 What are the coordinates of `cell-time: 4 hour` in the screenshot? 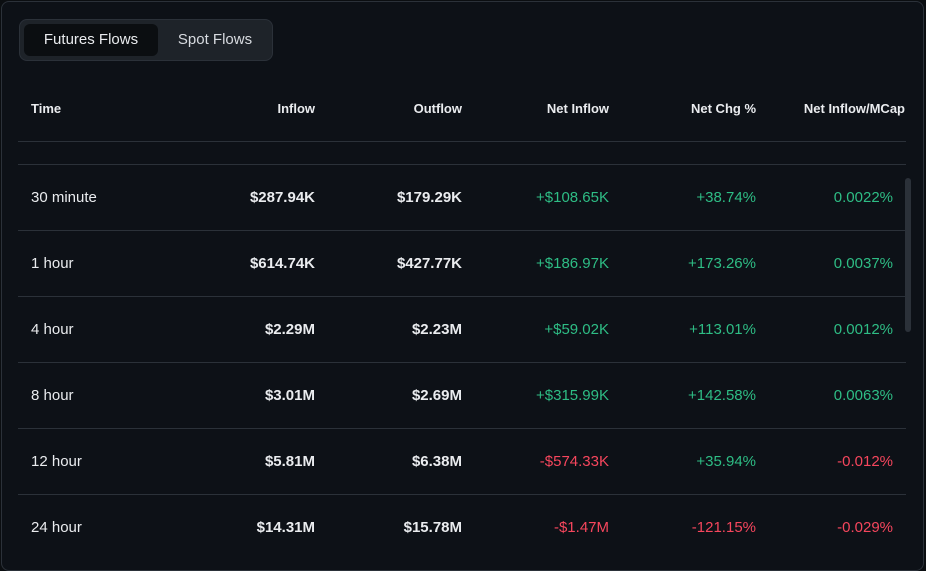 It's located at (52, 329).